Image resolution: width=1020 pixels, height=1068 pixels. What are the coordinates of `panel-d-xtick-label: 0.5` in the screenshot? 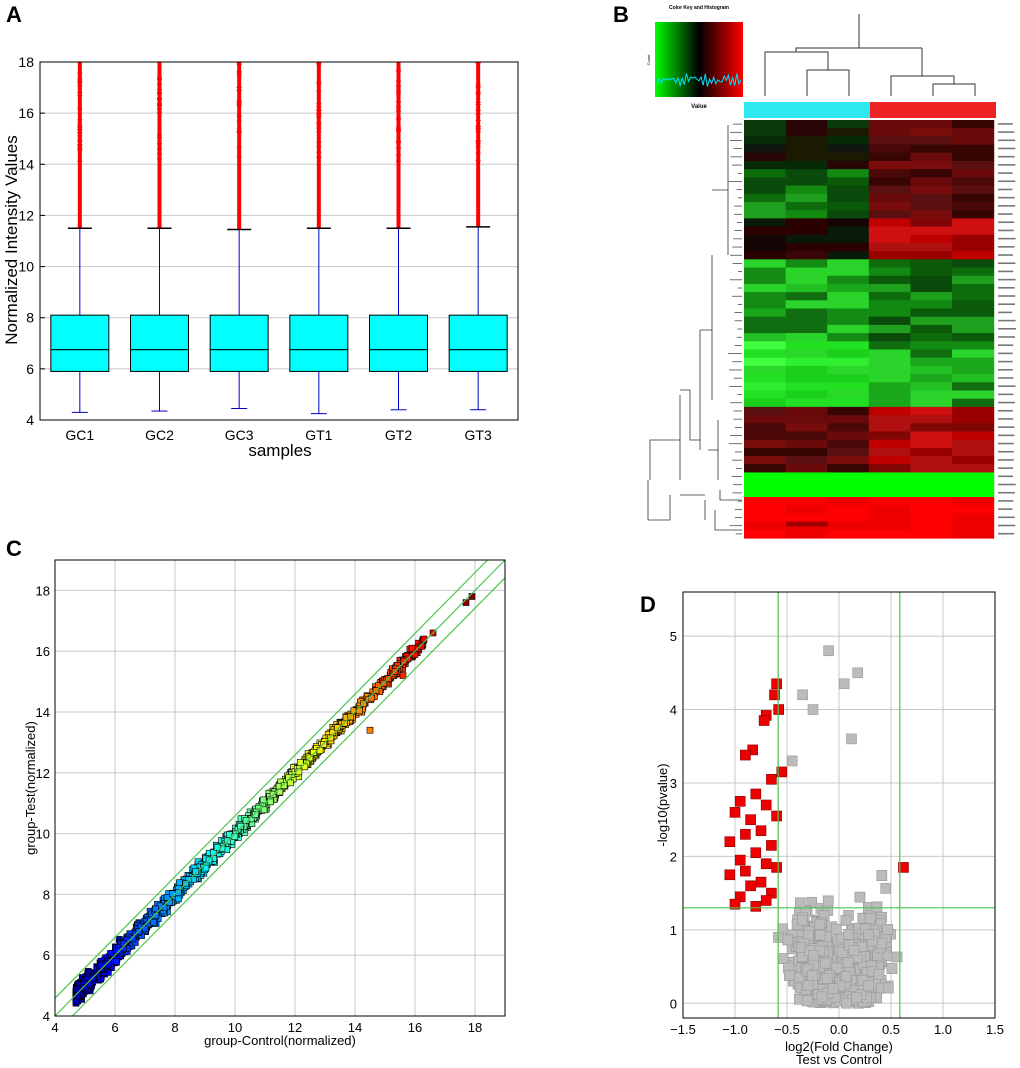 It's located at (891, 1029).